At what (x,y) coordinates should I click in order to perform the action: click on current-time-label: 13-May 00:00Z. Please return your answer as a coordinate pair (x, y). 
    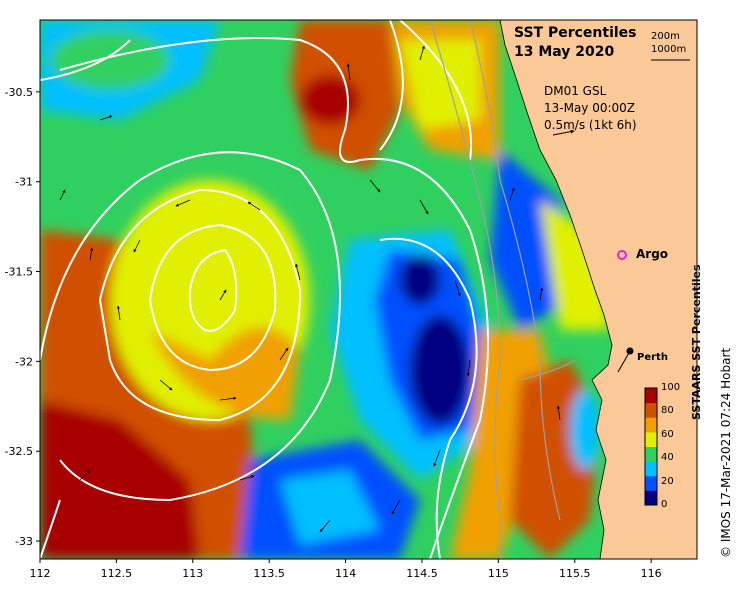
    Looking at the image, I should click on (590, 108).